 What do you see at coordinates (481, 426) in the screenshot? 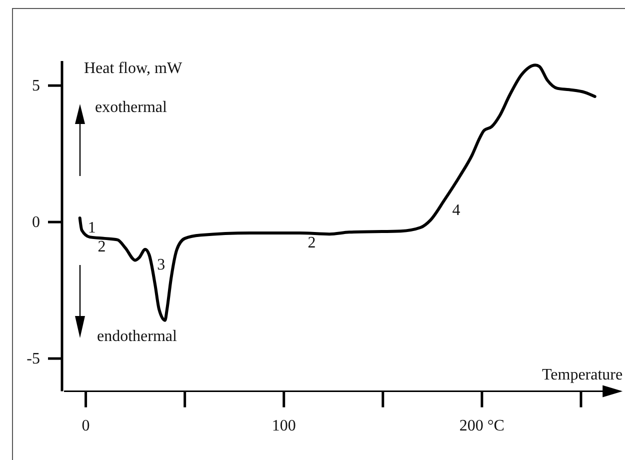
I see `x-tick-label: 200 °C` at bounding box center [481, 426].